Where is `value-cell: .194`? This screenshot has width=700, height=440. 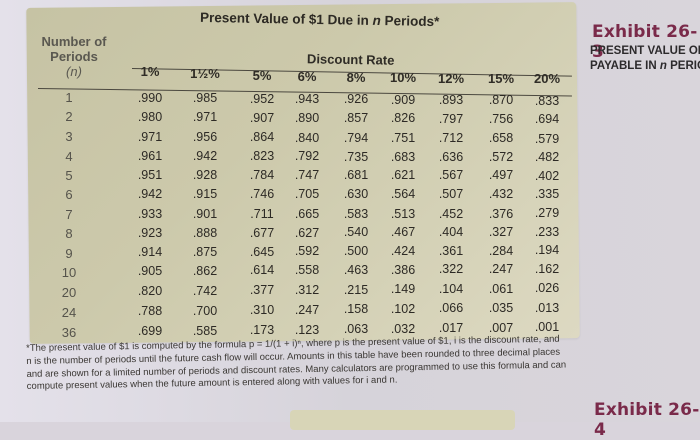
value-cell: .194 is located at coordinates (547, 250).